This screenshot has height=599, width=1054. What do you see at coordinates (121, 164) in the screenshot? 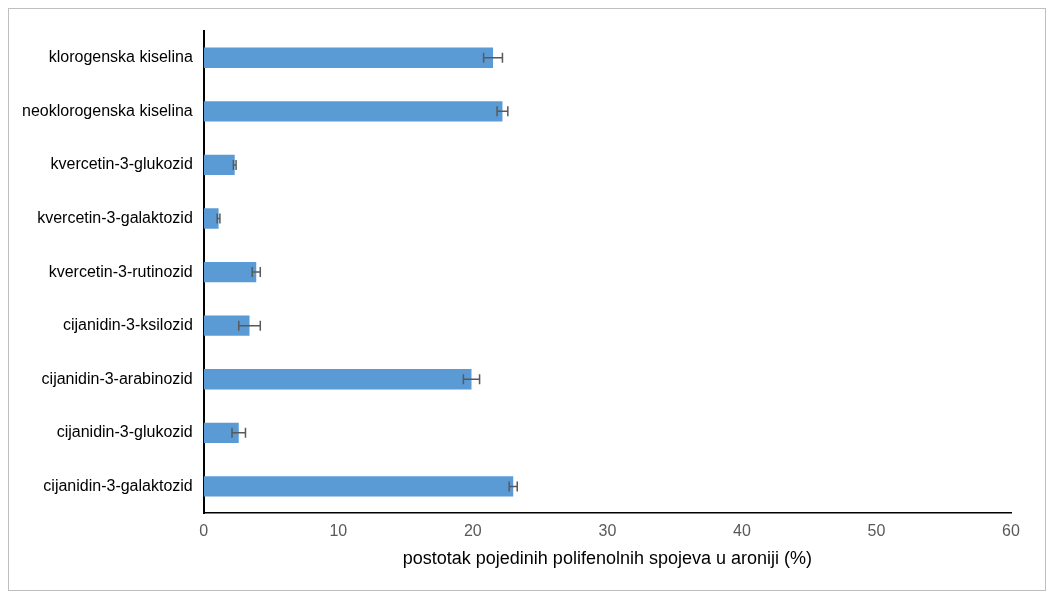
I see `y-tick-label: kvercetin-3-glukozid` at bounding box center [121, 164].